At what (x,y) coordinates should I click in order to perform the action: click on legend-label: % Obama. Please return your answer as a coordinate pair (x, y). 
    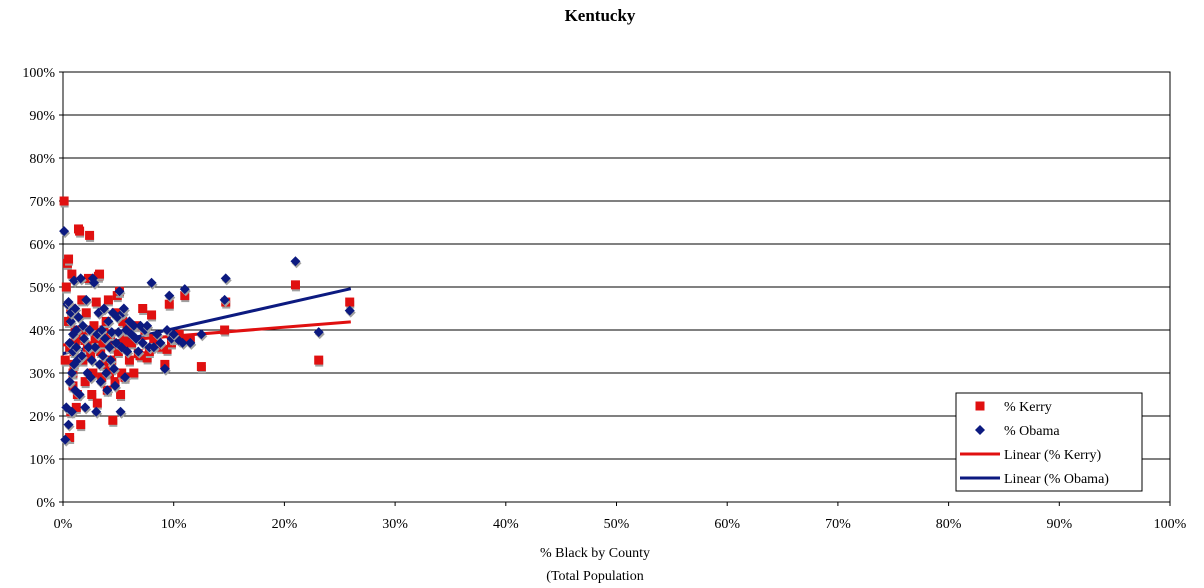
    Looking at the image, I should click on (1032, 431).